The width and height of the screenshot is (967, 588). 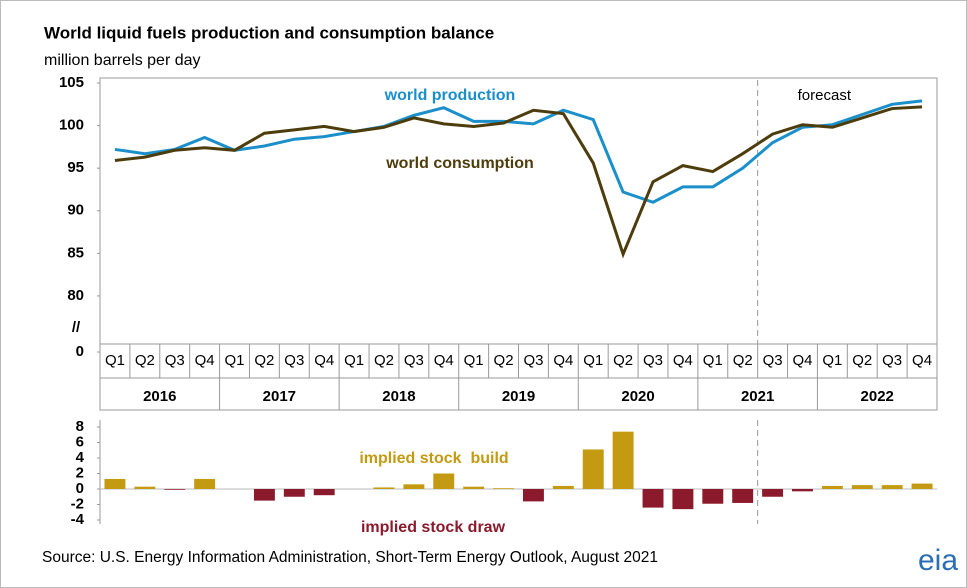 I want to click on series-label: world consumption, so click(x=459, y=163).